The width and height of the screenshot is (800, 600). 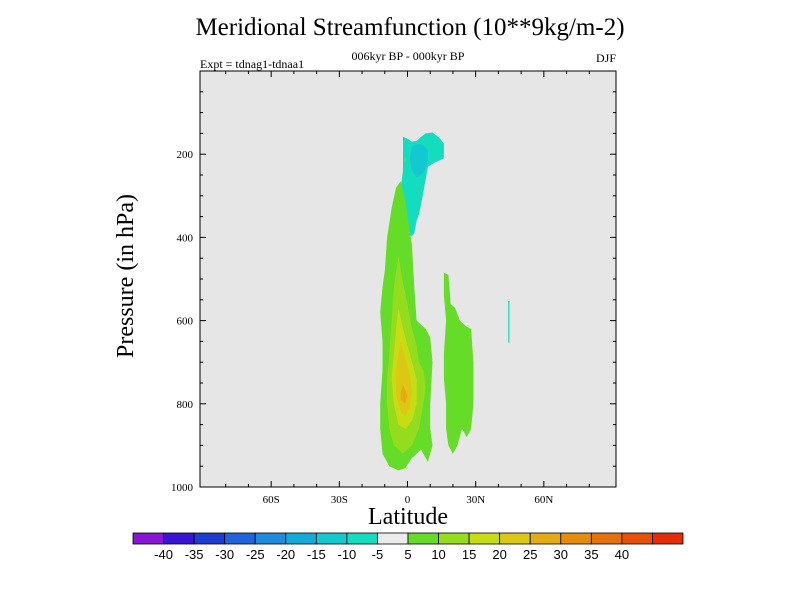 What do you see at coordinates (469, 554) in the screenshot?
I see `colorbar-label: 15` at bounding box center [469, 554].